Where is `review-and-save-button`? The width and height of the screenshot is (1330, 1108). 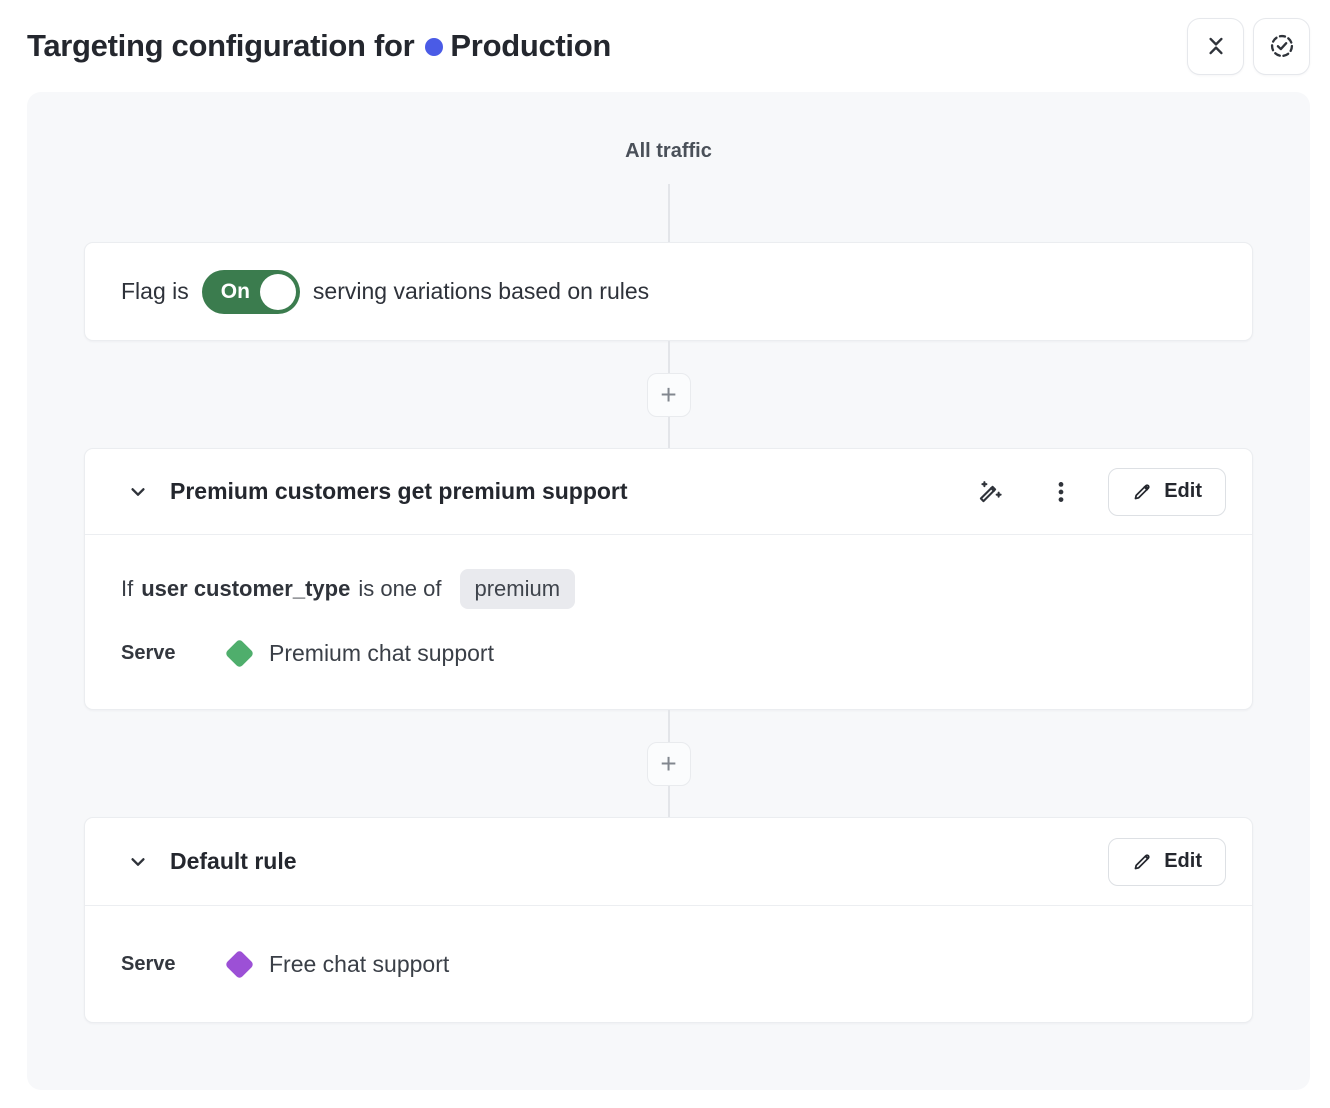 review-and-save-button is located at coordinates (1281, 46).